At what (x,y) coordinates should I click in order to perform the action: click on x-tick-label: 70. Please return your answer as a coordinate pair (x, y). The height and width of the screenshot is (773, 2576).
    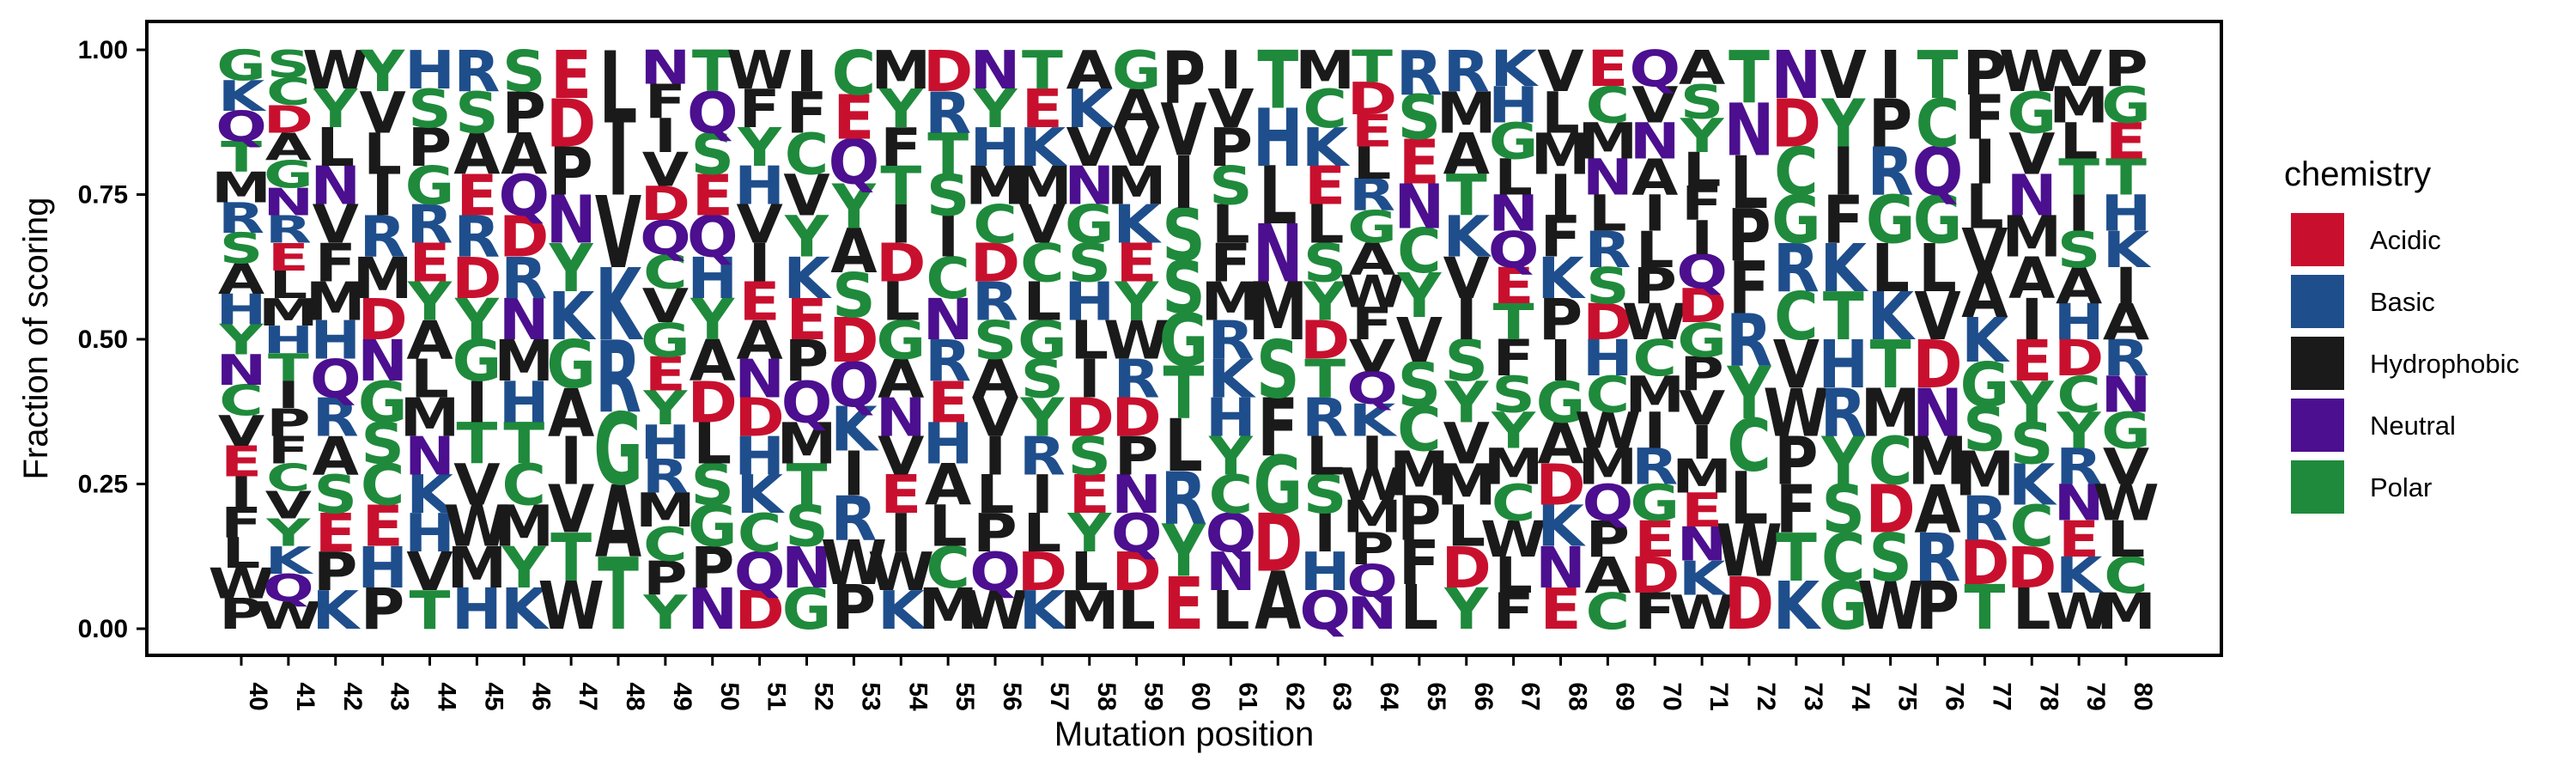
    Looking at the image, I should click on (1671, 696).